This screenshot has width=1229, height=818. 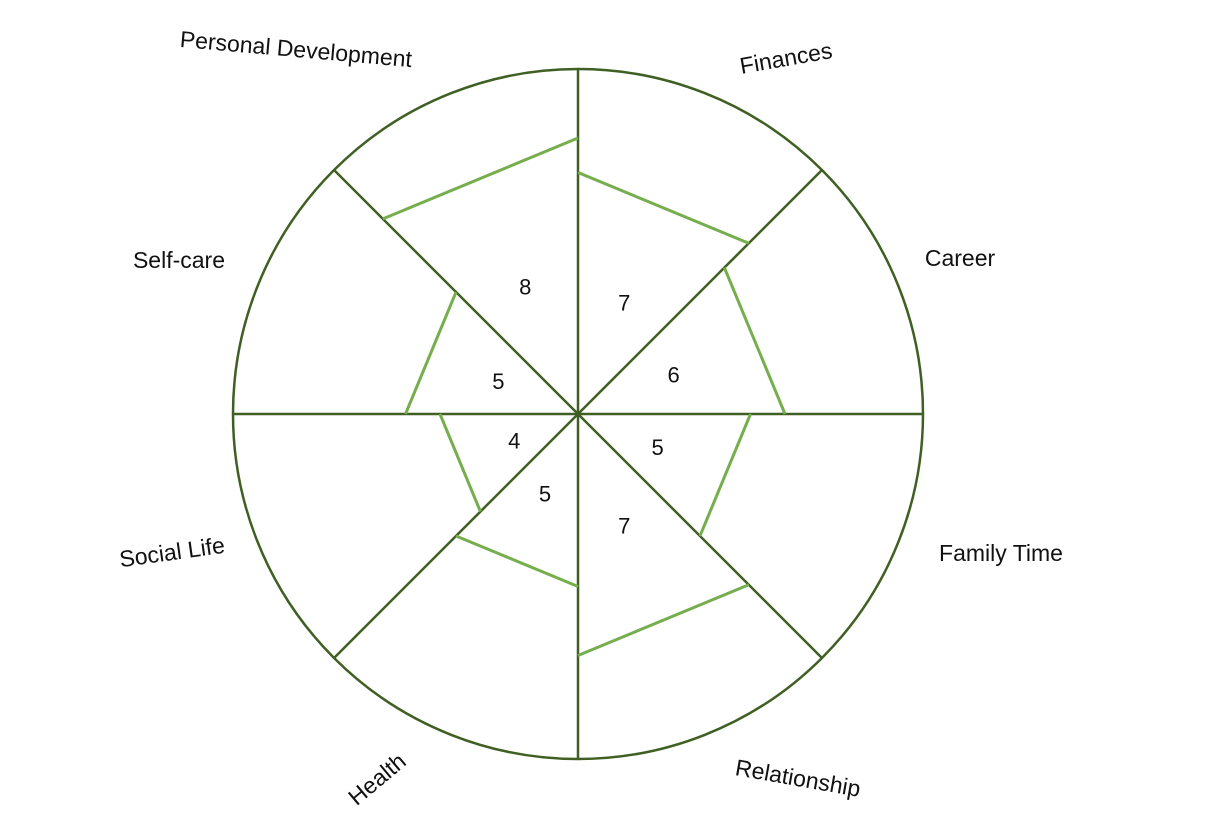 What do you see at coordinates (725, 475) in the screenshot?
I see `score-segment-family-time` at bounding box center [725, 475].